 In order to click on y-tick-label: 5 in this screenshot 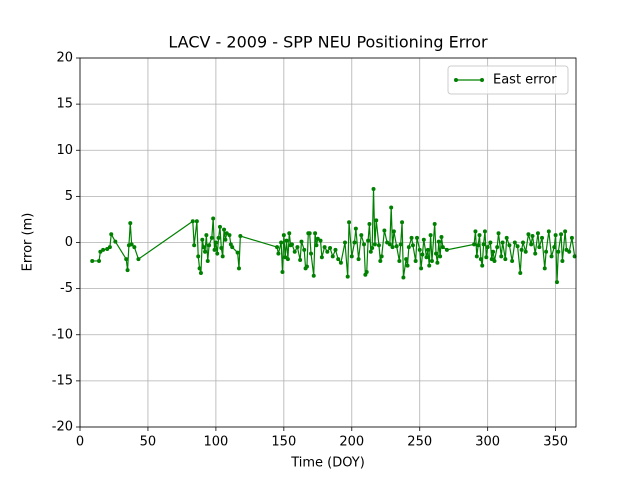, I will do `click(69, 196)`.